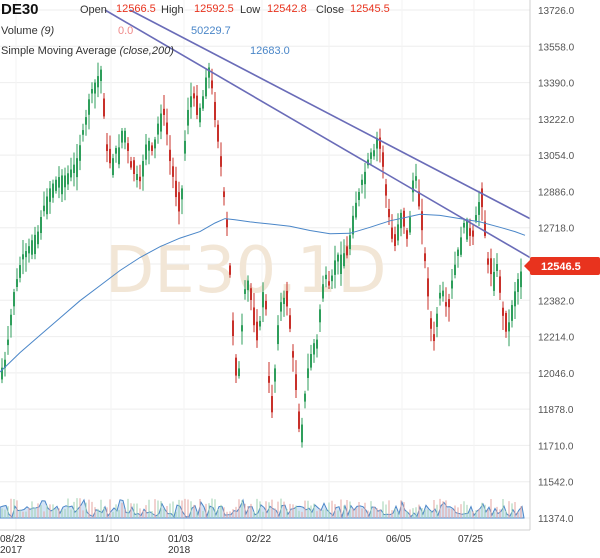  Describe the element at coordinates (556, 120) in the screenshot. I see `y-tick-label: 13222.0` at that location.